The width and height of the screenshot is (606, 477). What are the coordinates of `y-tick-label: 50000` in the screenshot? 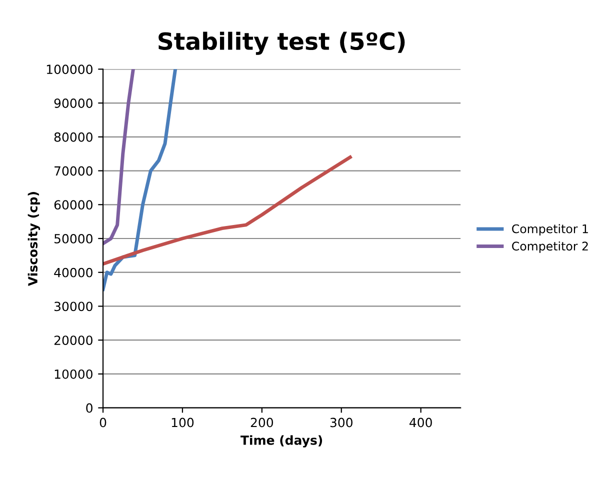 It's located at (73, 239).